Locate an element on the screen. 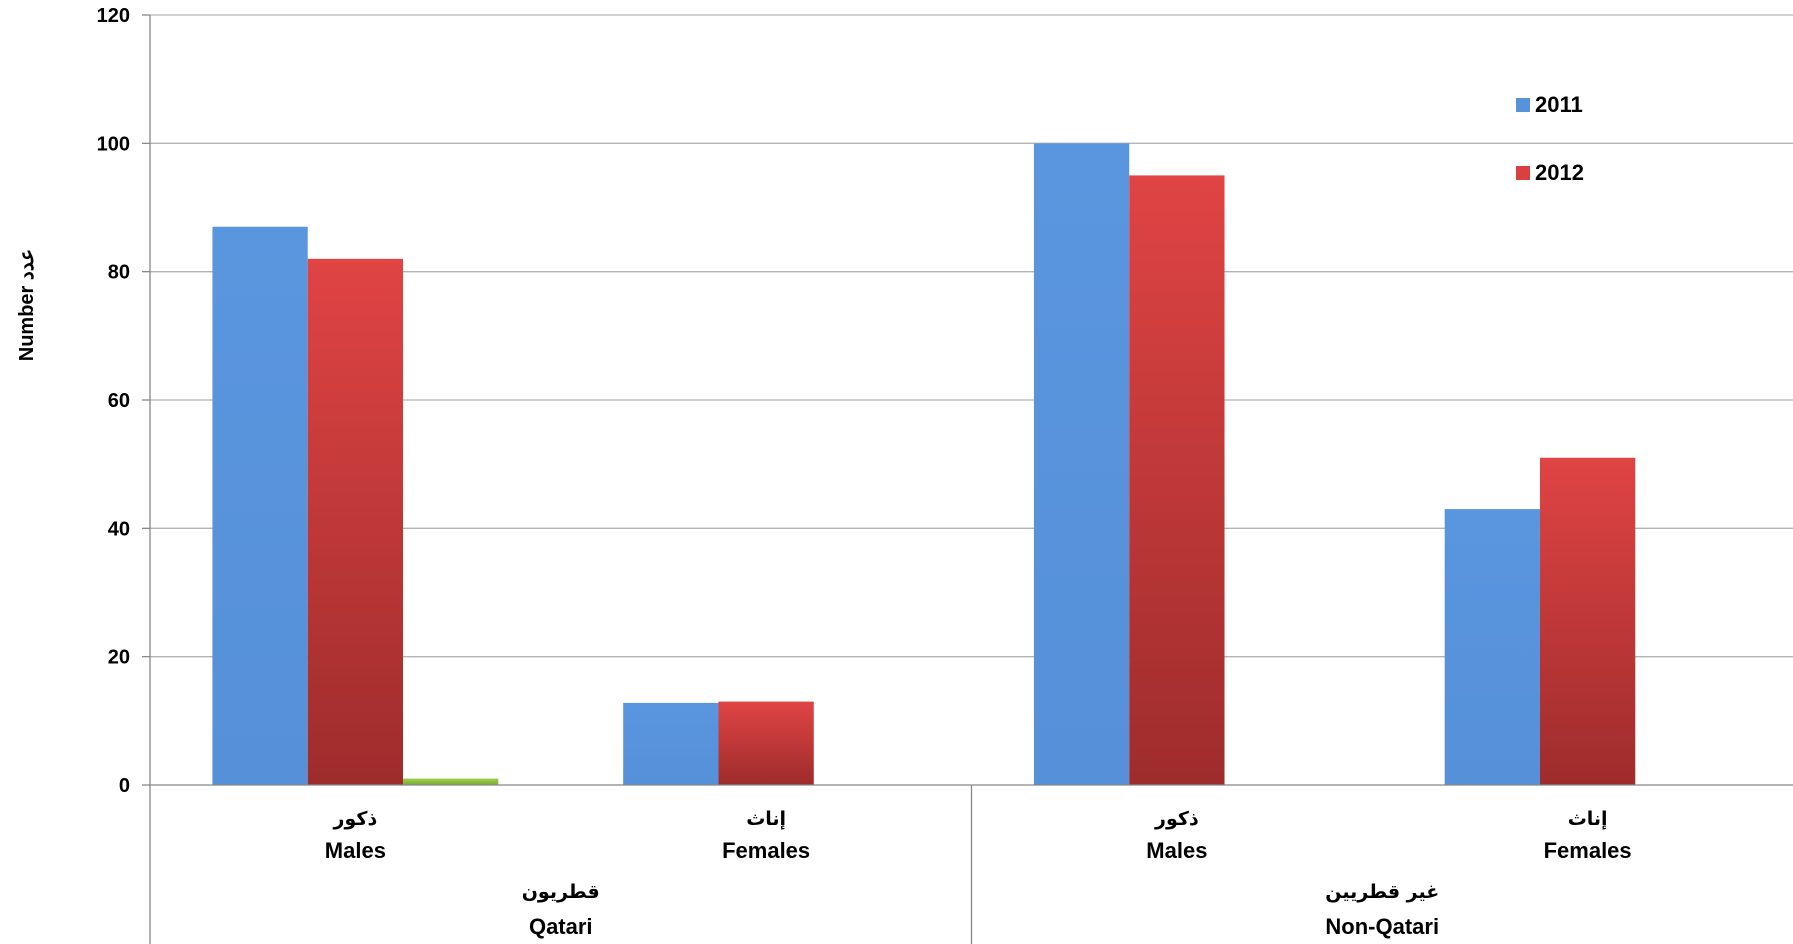  y-tick-label: 40 is located at coordinates (119, 529).